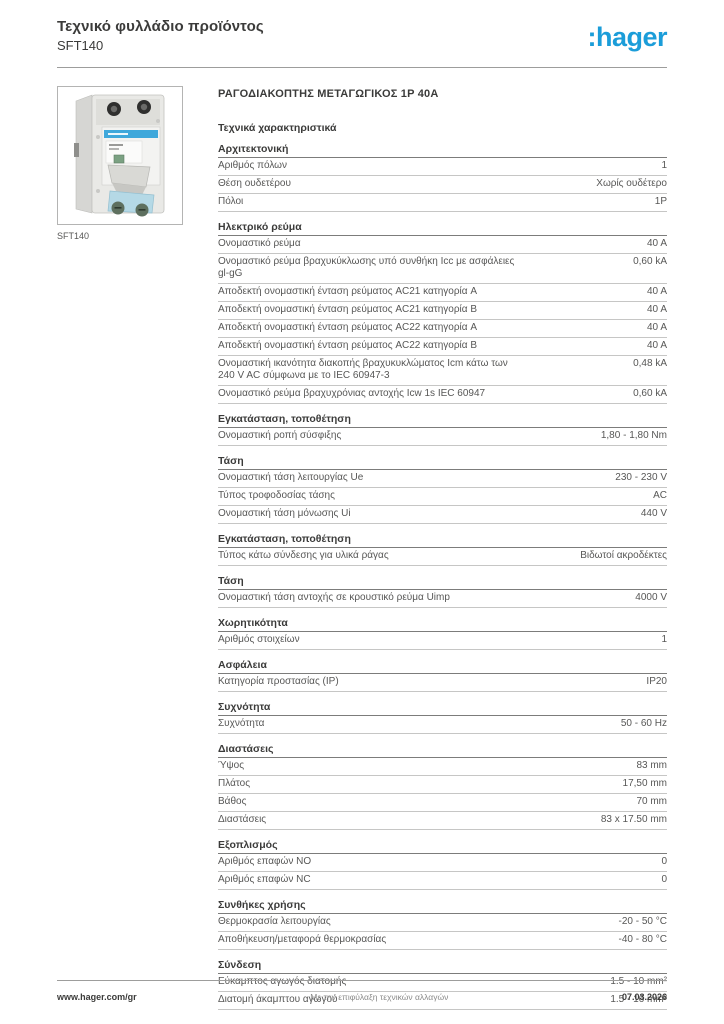 Image resolution: width=724 pixels, height=1024 pixels. Describe the element at coordinates (660, 201) in the screenshot. I see `spec-value: 1P` at that location.